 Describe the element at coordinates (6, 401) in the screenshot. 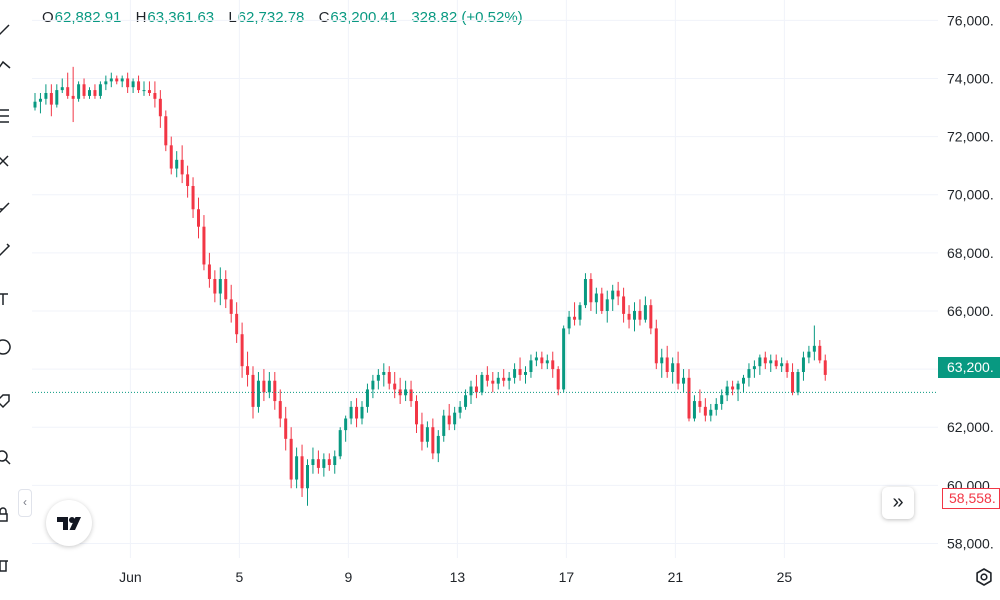

I see `tag-icon` at that location.